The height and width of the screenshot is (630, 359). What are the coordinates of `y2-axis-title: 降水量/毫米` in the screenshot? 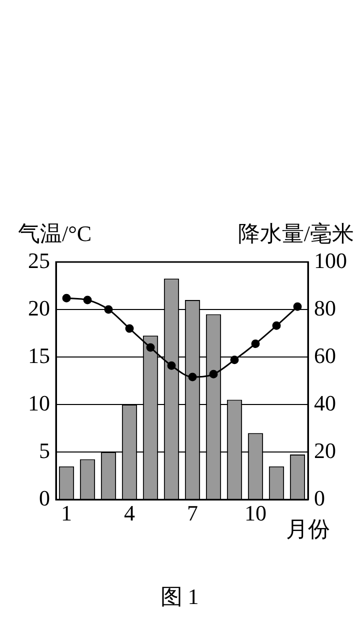 It's located at (296, 233).